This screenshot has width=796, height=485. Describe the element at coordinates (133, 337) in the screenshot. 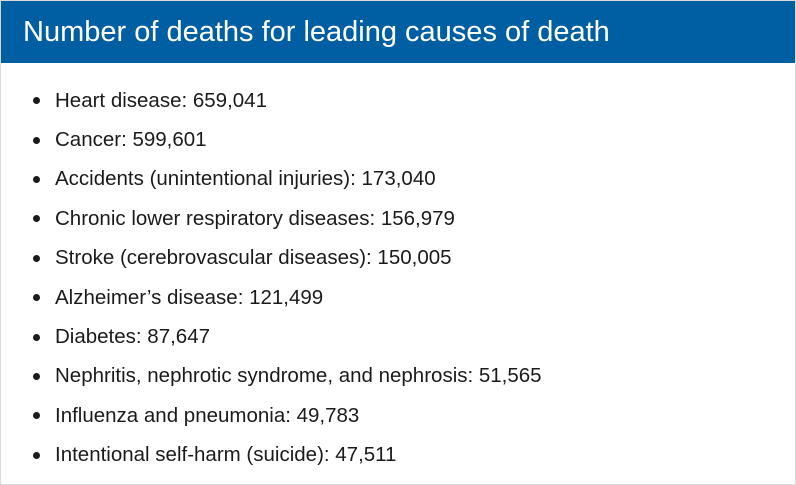

I see `cause-label: Diabetes: 87,647` at that location.